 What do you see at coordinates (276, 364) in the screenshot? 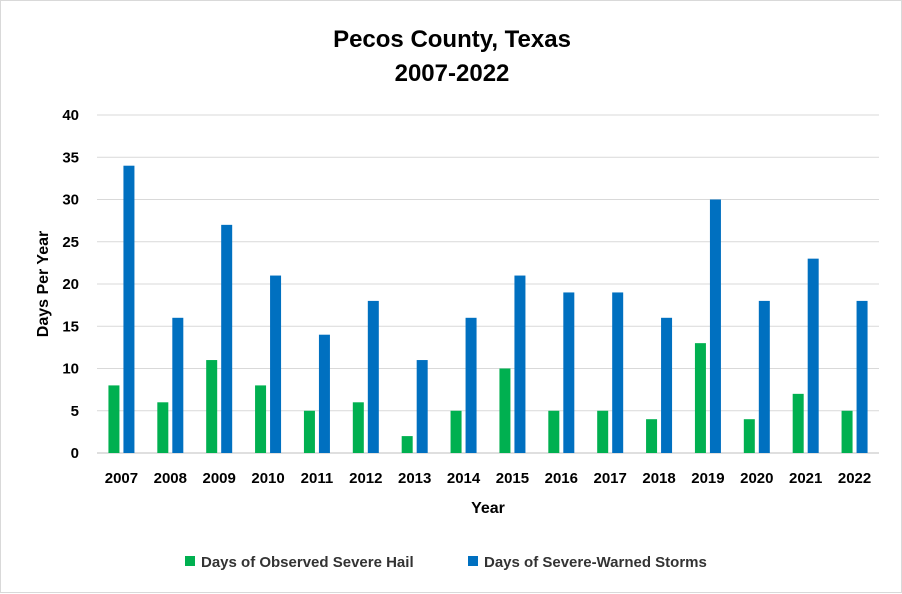
I see `bar-storms-2010` at bounding box center [276, 364].